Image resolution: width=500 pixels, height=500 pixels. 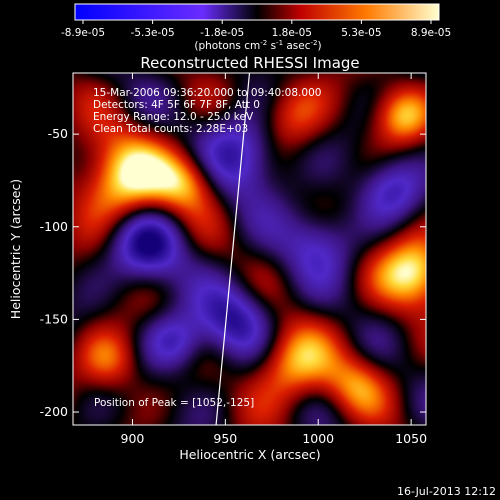 What do you see at coordinates (170, 129) in the screenshot?
I see `annotation-clean-counts: Clean Total counts: 2.28E+03` at bounding box center [170, 129].